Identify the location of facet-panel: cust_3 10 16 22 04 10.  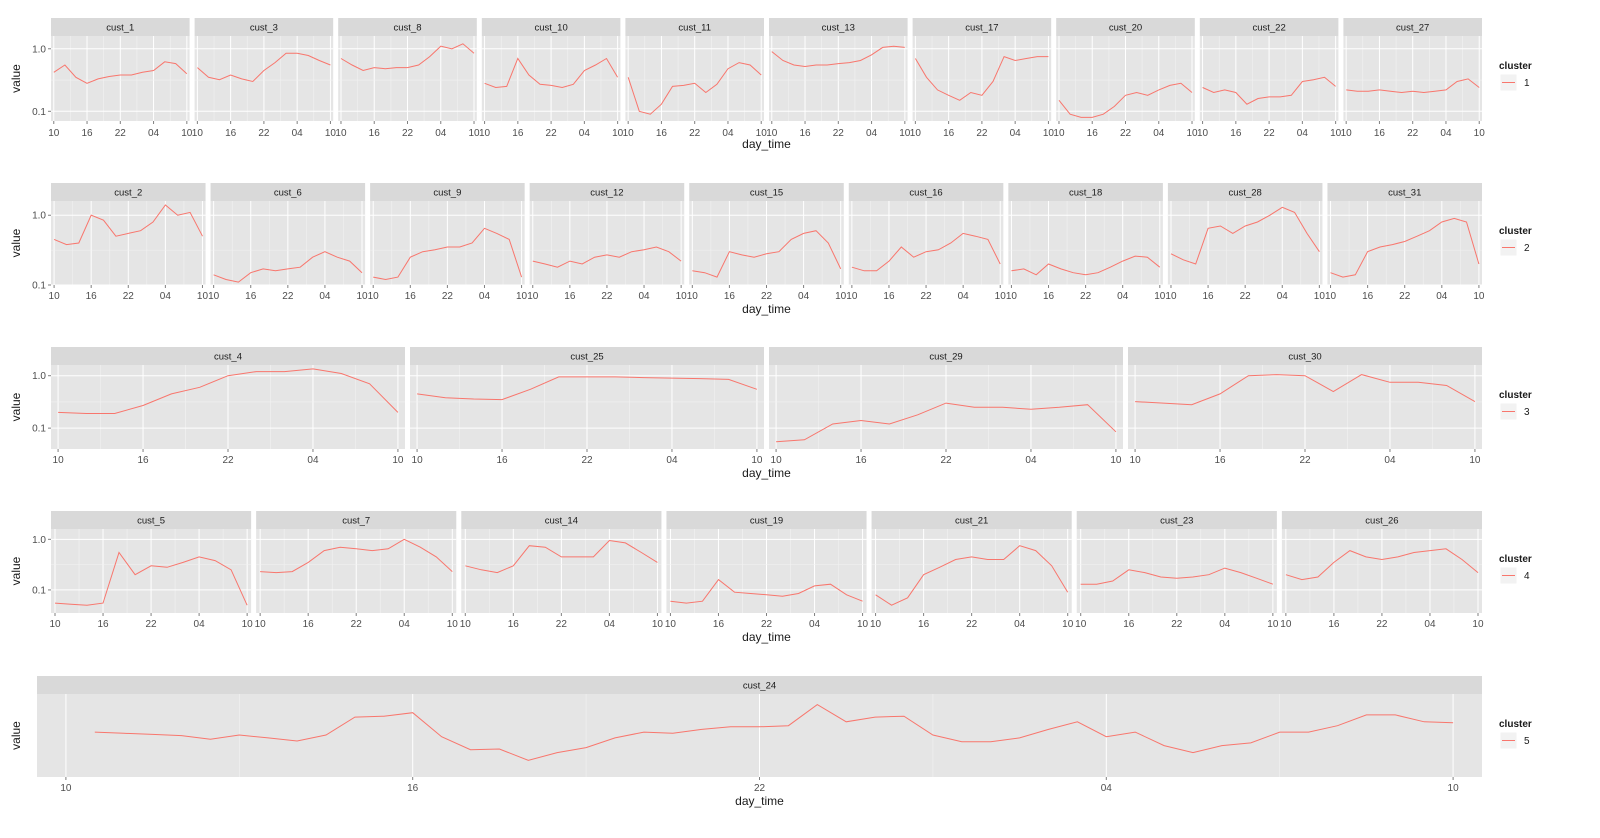
(264, 78).